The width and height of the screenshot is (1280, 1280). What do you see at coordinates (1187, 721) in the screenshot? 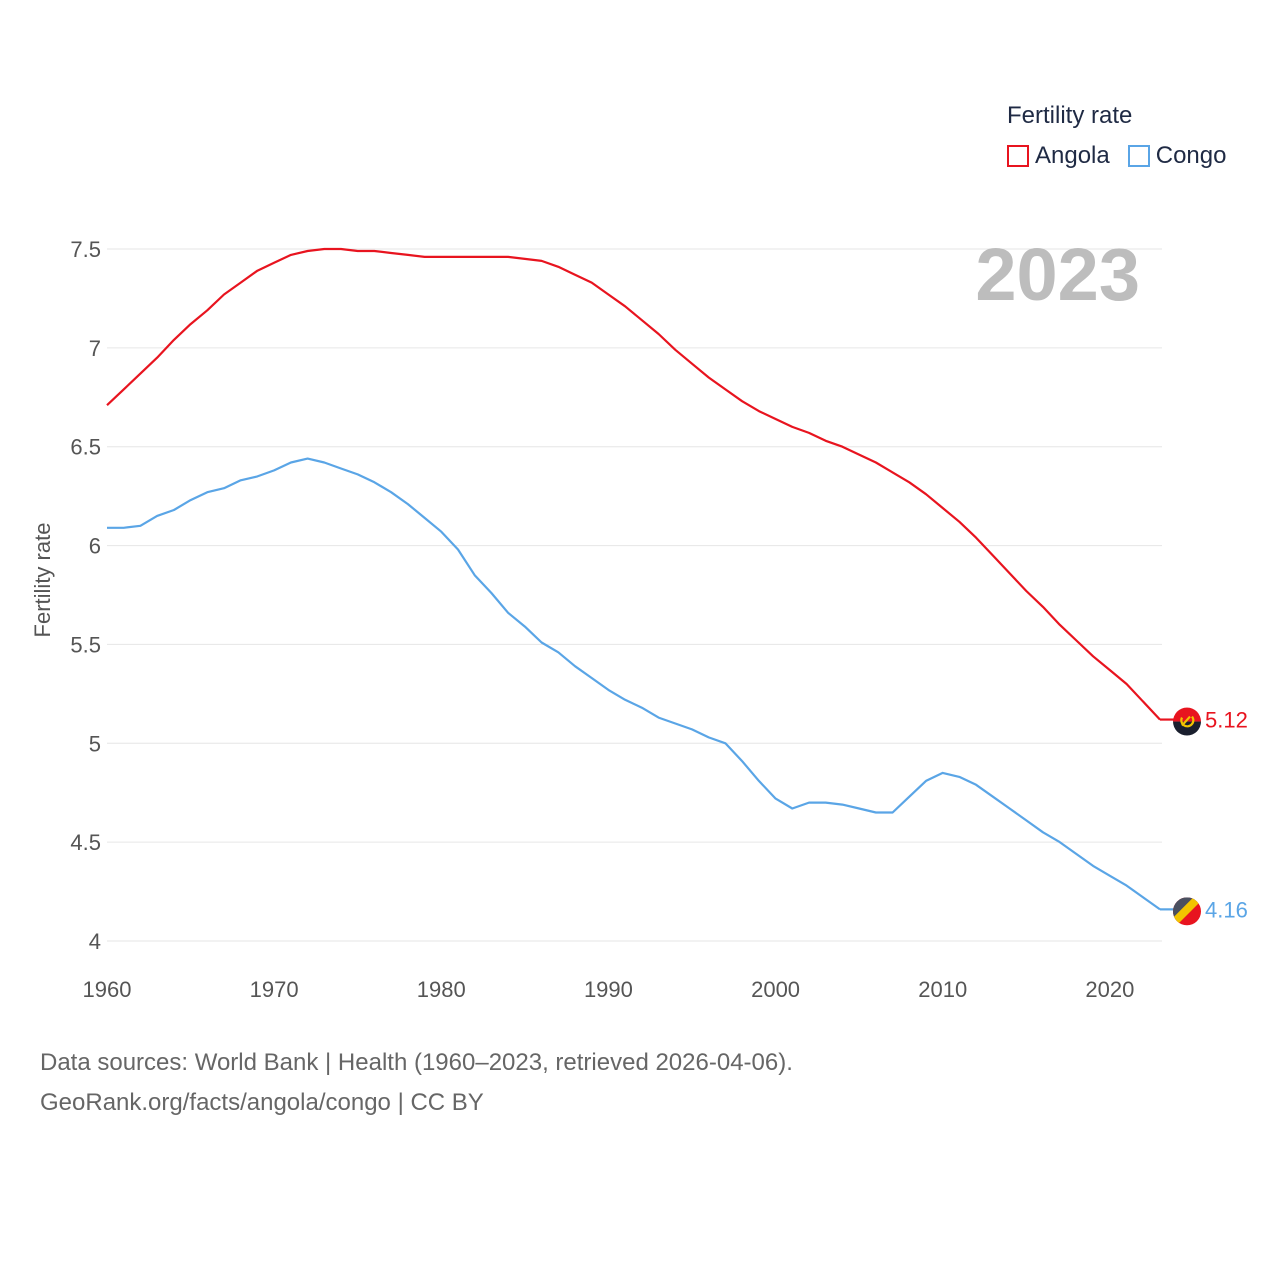
I see `angola-flag-icon` at bounding box center [1187, 721].